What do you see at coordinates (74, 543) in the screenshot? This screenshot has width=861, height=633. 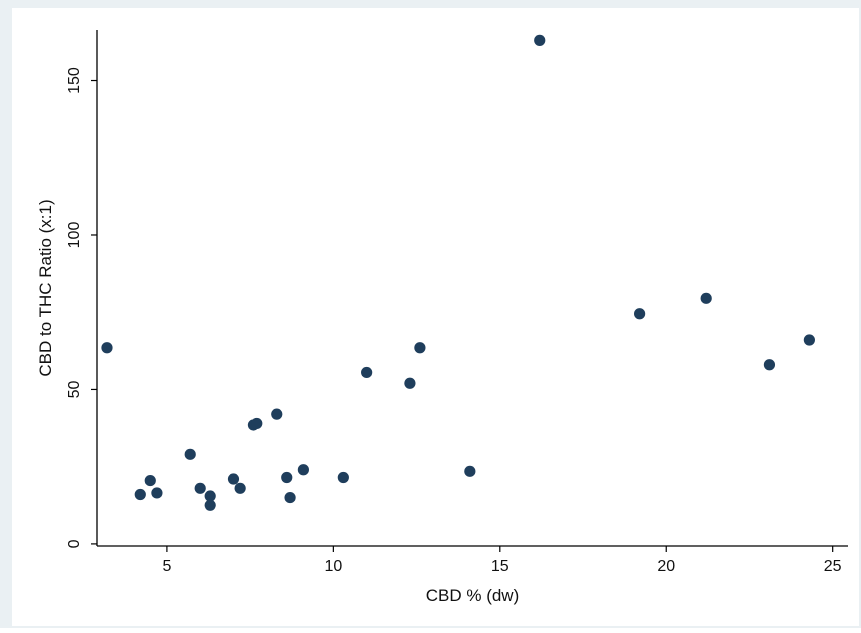 I see `y-tick-label: 0` at bounding box center [74, 543].